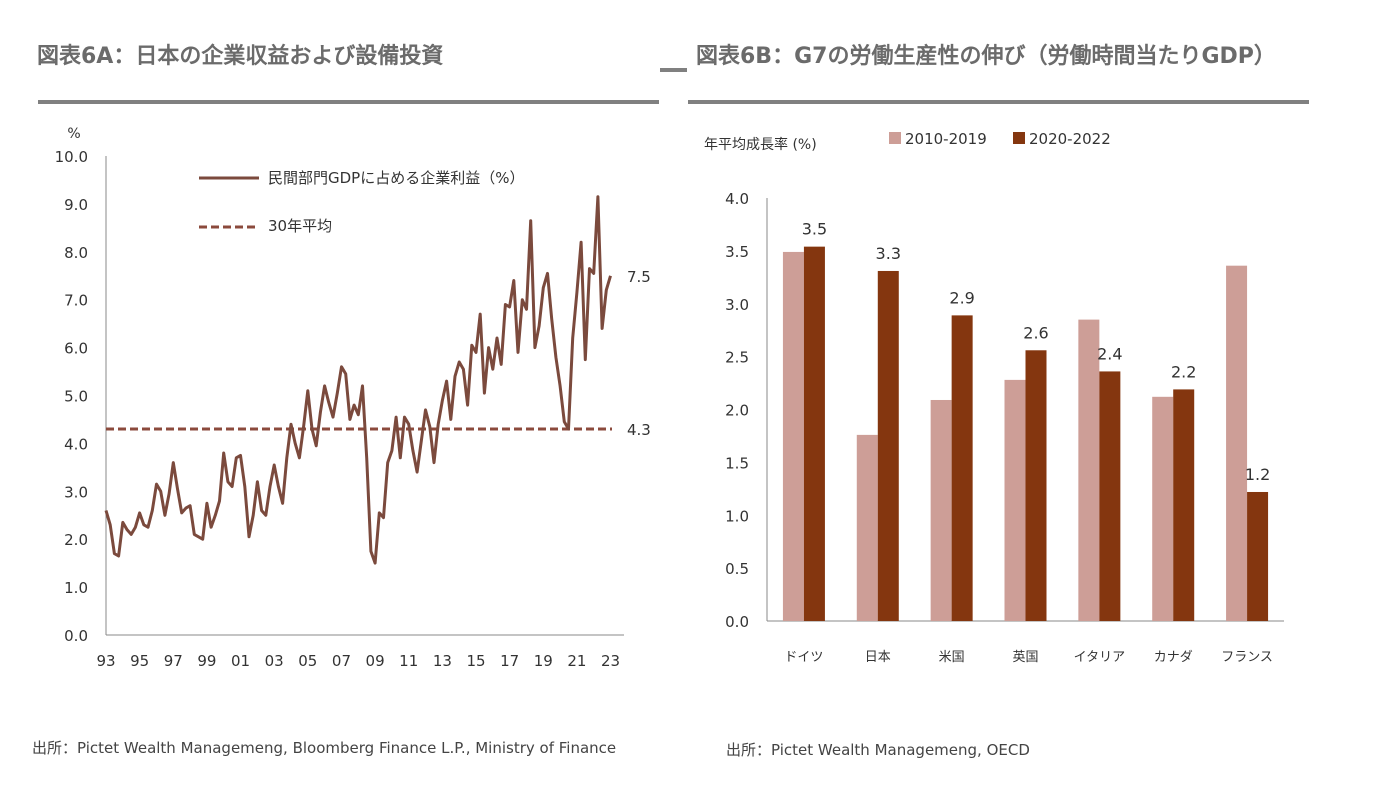 Image resolution: width=1393 pixels, height=795 pixels. I want to click on legend-swatch-2010-2019, so click(895, 138).